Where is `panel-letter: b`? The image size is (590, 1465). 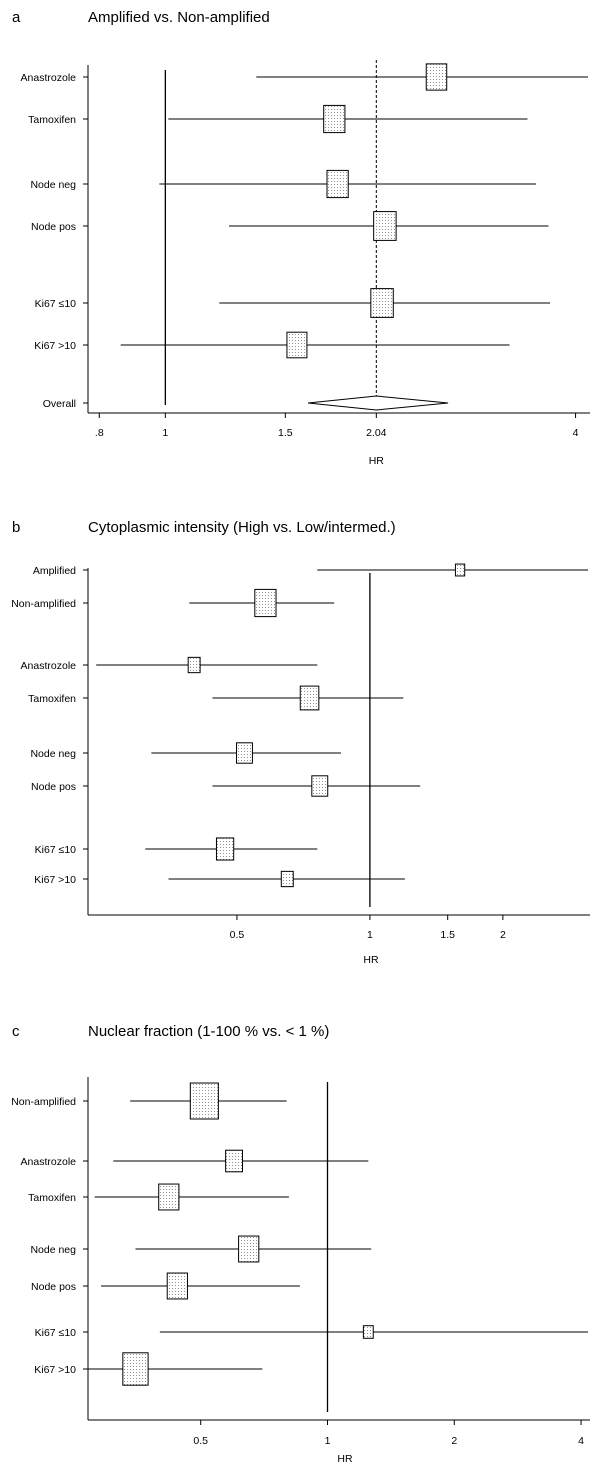 panel-letter: b is located at coordinates (16, 527).